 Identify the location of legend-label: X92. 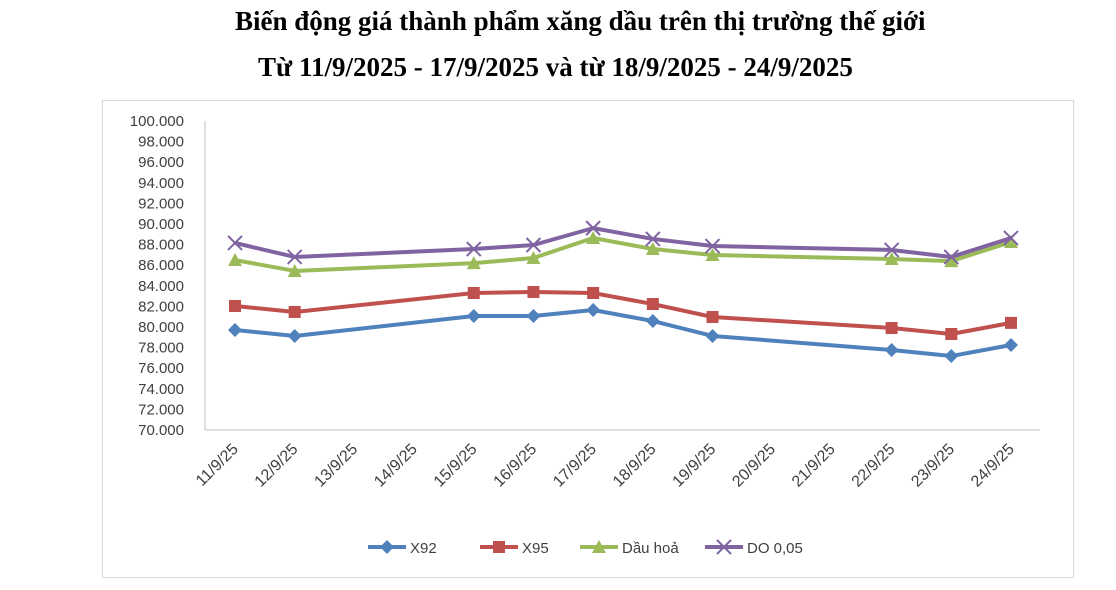
(423, 548).